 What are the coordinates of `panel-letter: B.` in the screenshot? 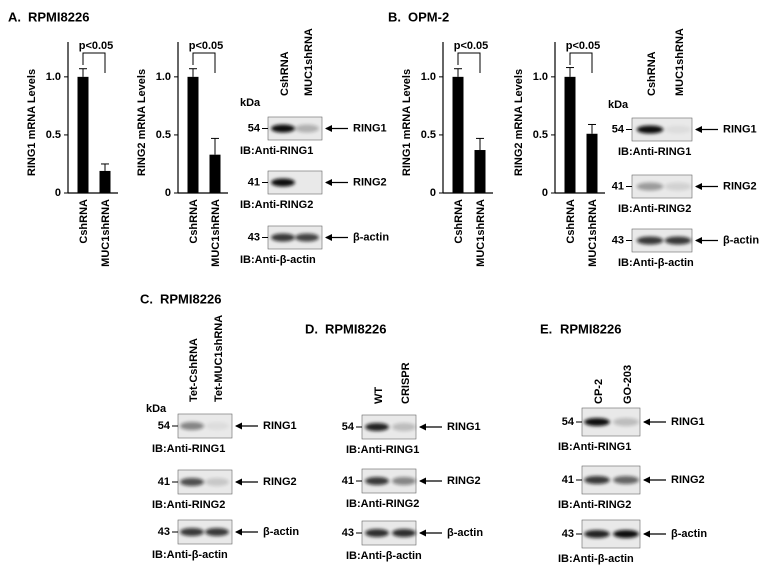 It's located at (394, 16).